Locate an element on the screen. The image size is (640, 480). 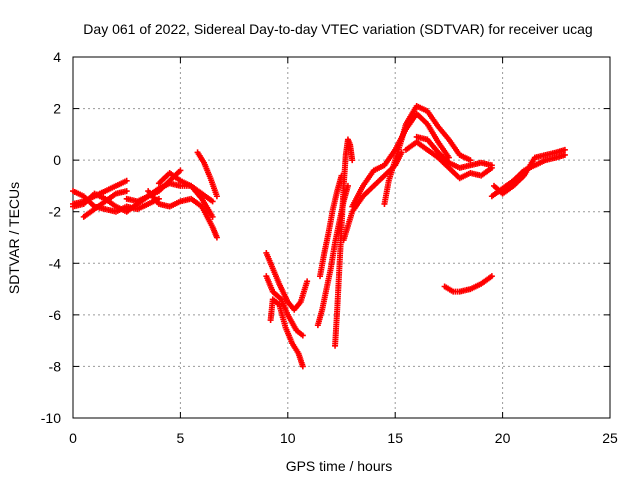
y-tick-label: -10 is located at coordinates (51, 418).